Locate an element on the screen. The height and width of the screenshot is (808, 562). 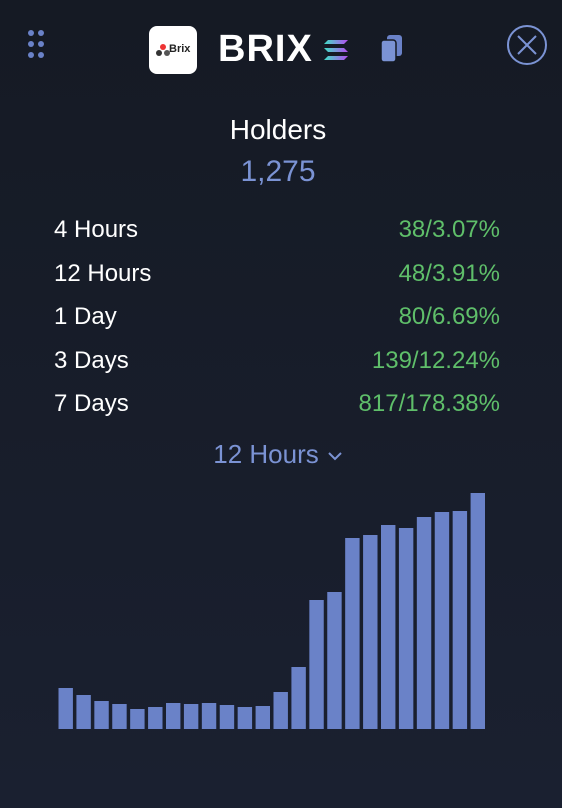
stat-value: 38/3.07% is located at coordinates (449, 229).